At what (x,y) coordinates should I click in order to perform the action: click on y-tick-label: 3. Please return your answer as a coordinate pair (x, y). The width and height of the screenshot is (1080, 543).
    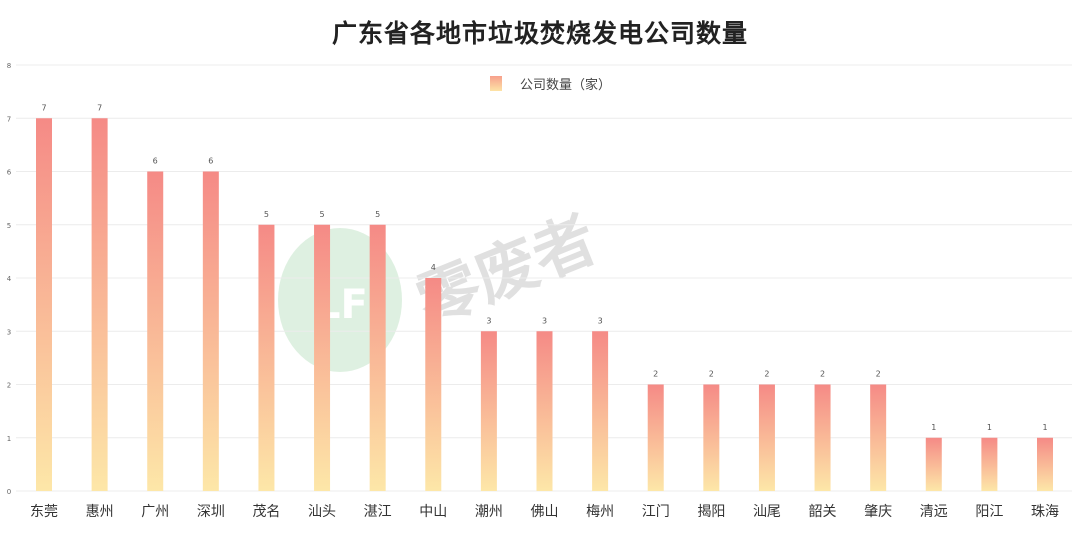
    Looking at the image, I should click on (9, 332).